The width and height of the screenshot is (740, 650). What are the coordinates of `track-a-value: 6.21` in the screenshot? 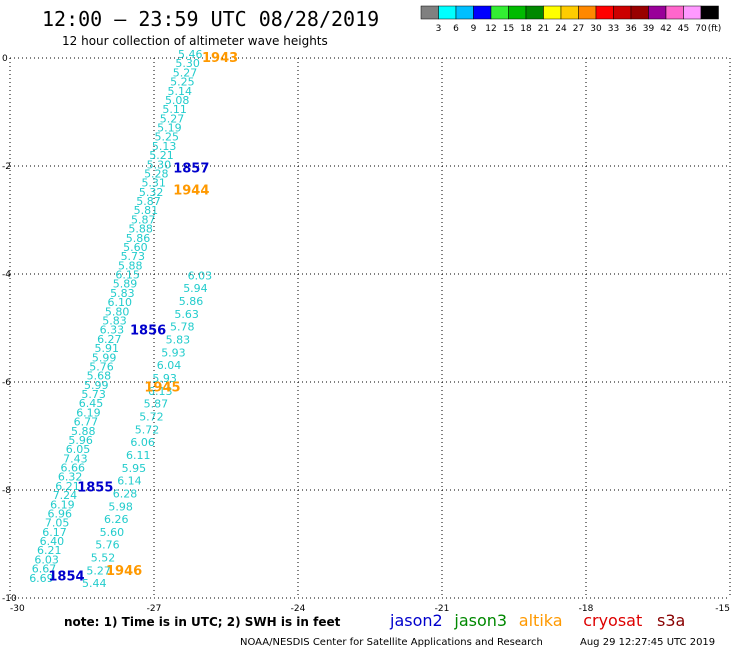 It's located at (67, 486).